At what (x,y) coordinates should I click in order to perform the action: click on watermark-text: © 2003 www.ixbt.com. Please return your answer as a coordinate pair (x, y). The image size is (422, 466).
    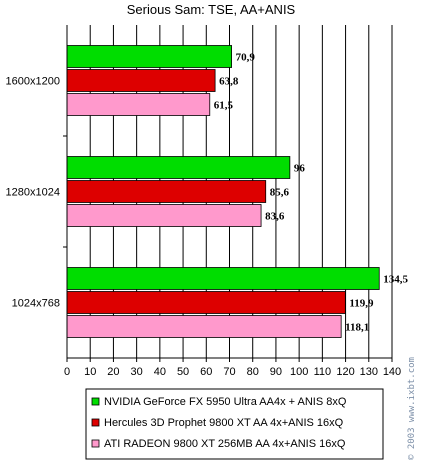
    Looking at the image, I should click on (412, 408).